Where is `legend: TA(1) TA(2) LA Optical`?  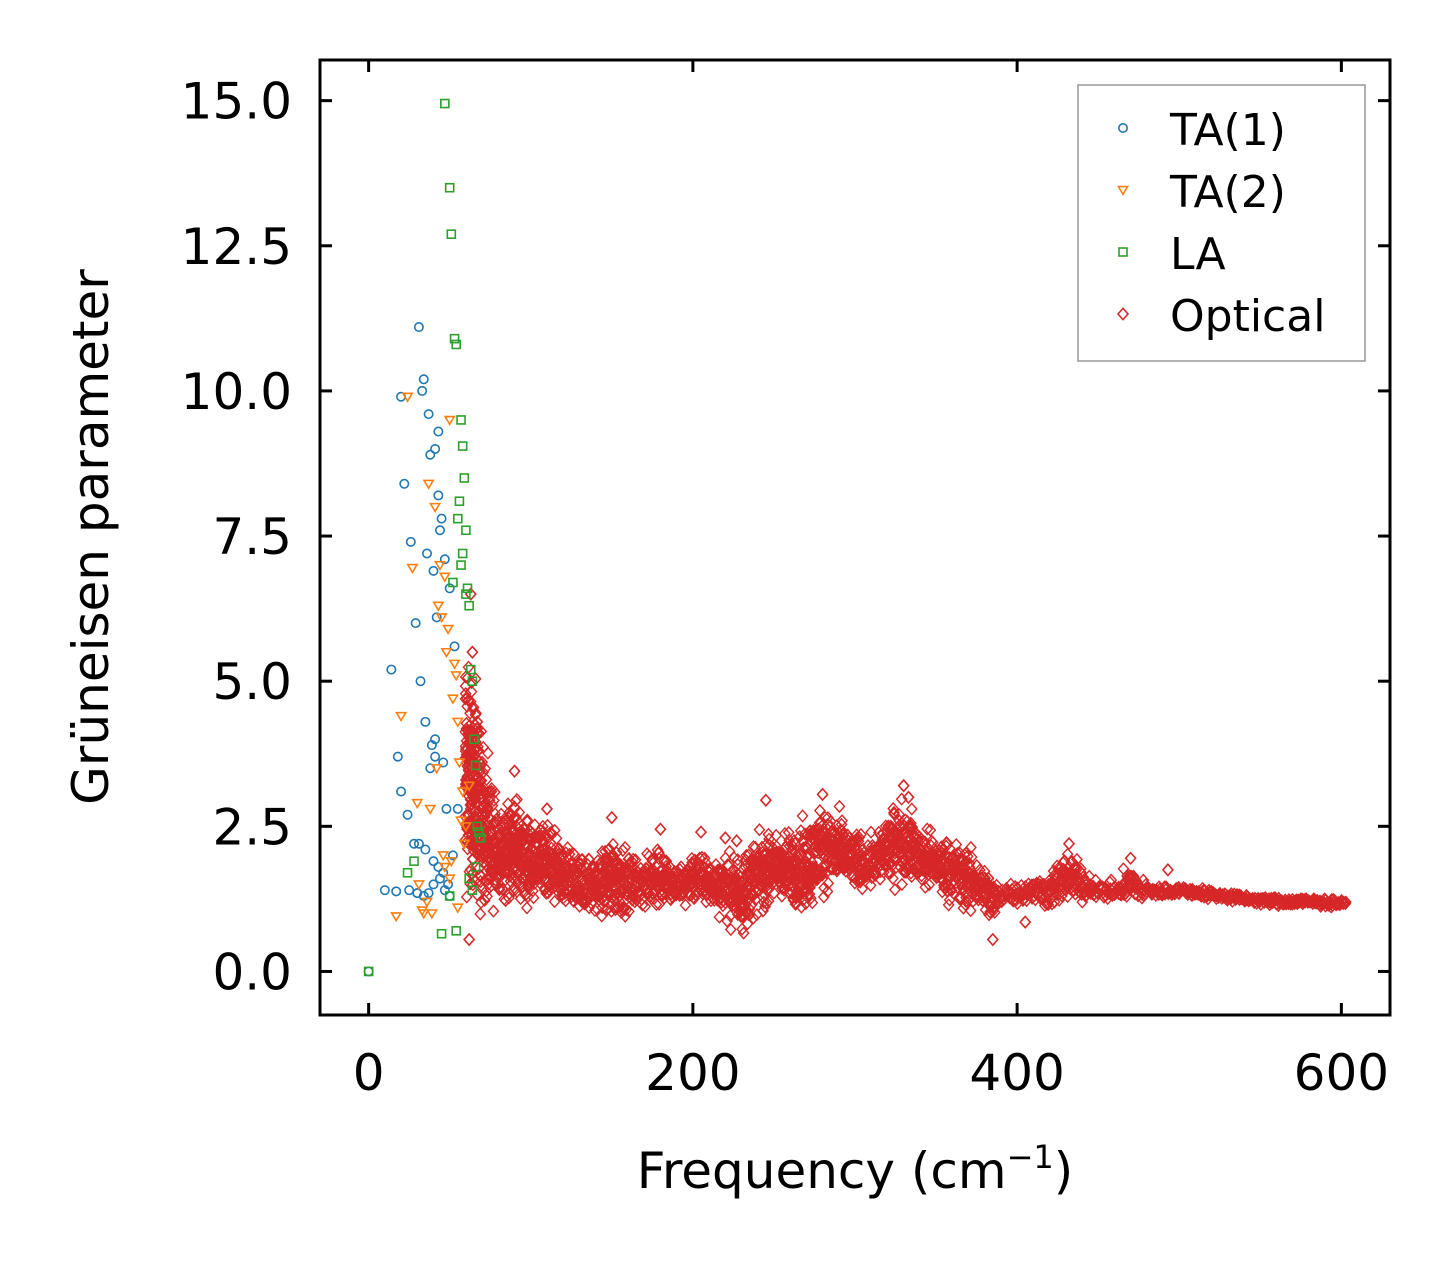 legend: TA(1) TA(2) LA Optical is located at coordinates (1221, 223).